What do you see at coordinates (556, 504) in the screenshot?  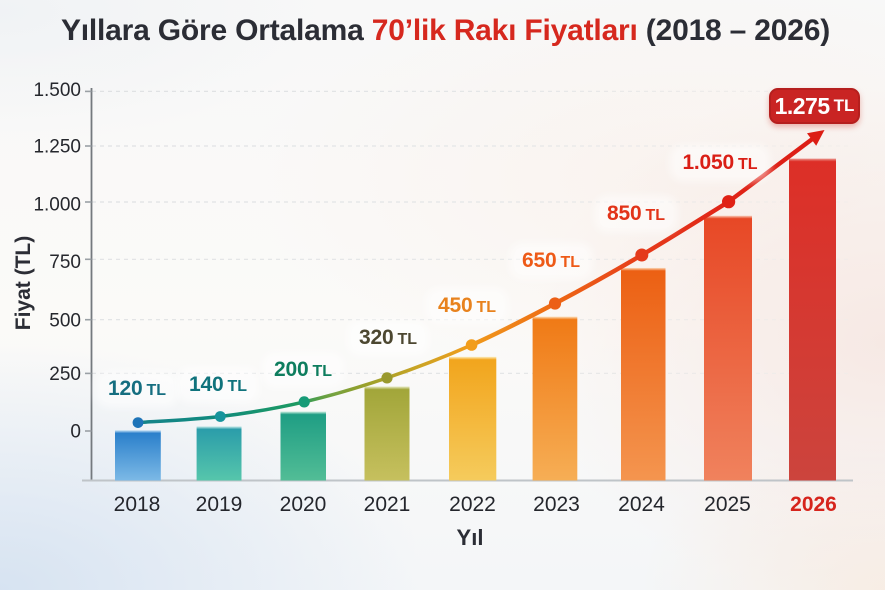 I see `svg-text: 2023` at bounding box center [556, 504].